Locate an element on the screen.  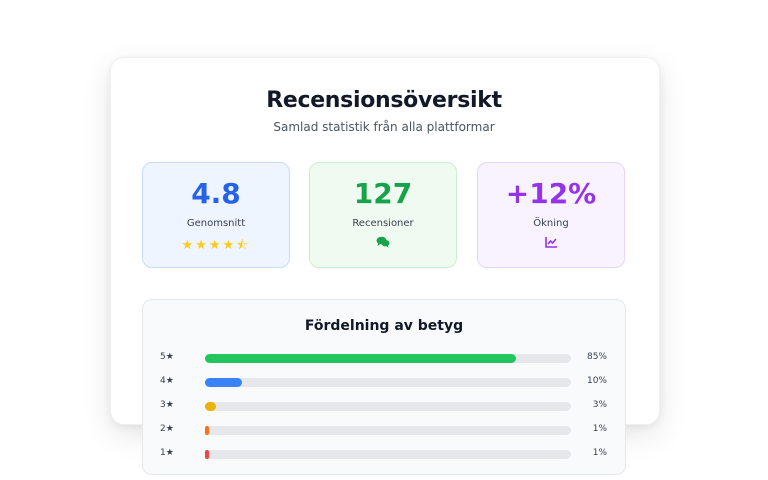
distribution-title: Fördelning av betyg is located at coordinates (384, 326).